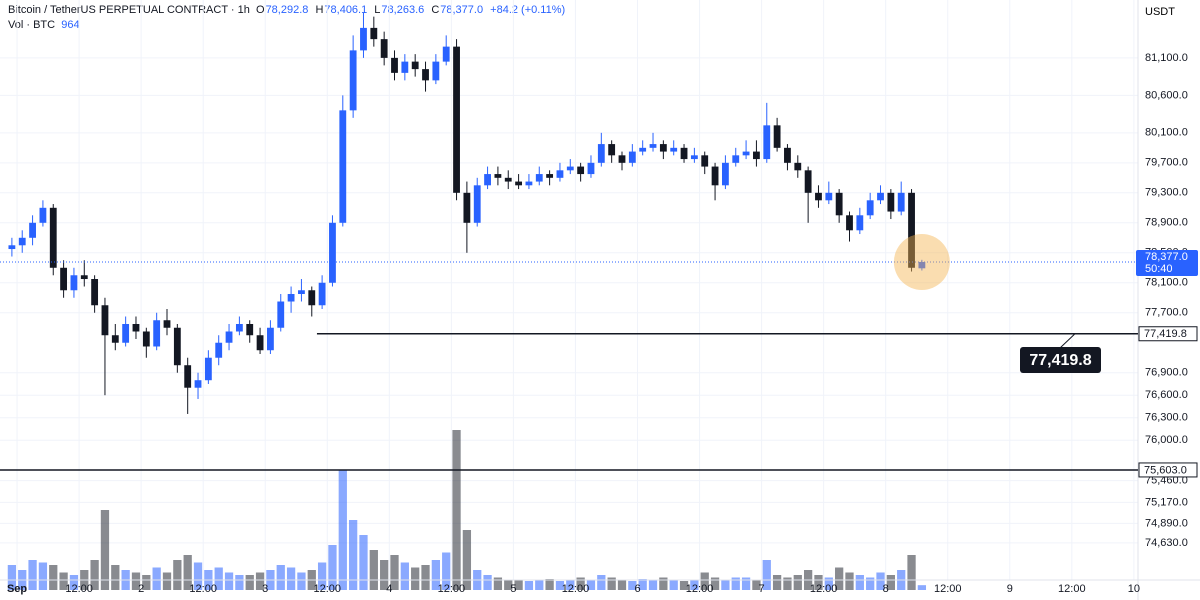  Describe the element at coordinates (513, 589) in the screenshot. I see `x-tick-label: 5` at that location.